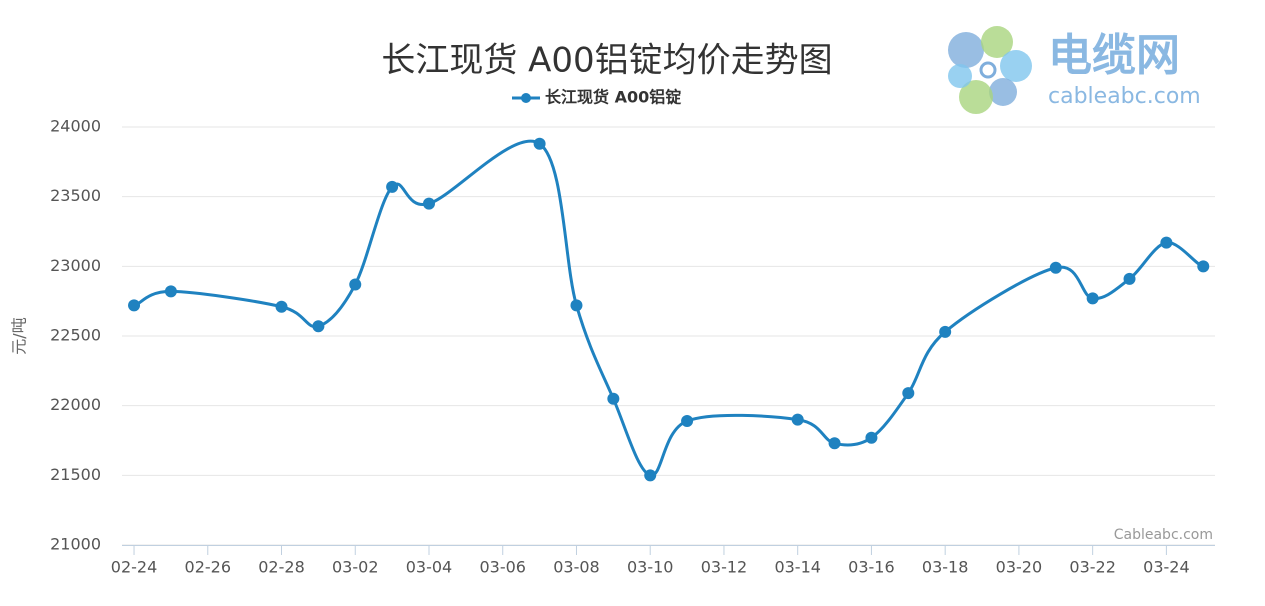 The width and height of the screenshot is (1265, 606). Describe the element at coordinates (75, 195) in the screenshot. I see `y-tick-label: 23500` at that location.